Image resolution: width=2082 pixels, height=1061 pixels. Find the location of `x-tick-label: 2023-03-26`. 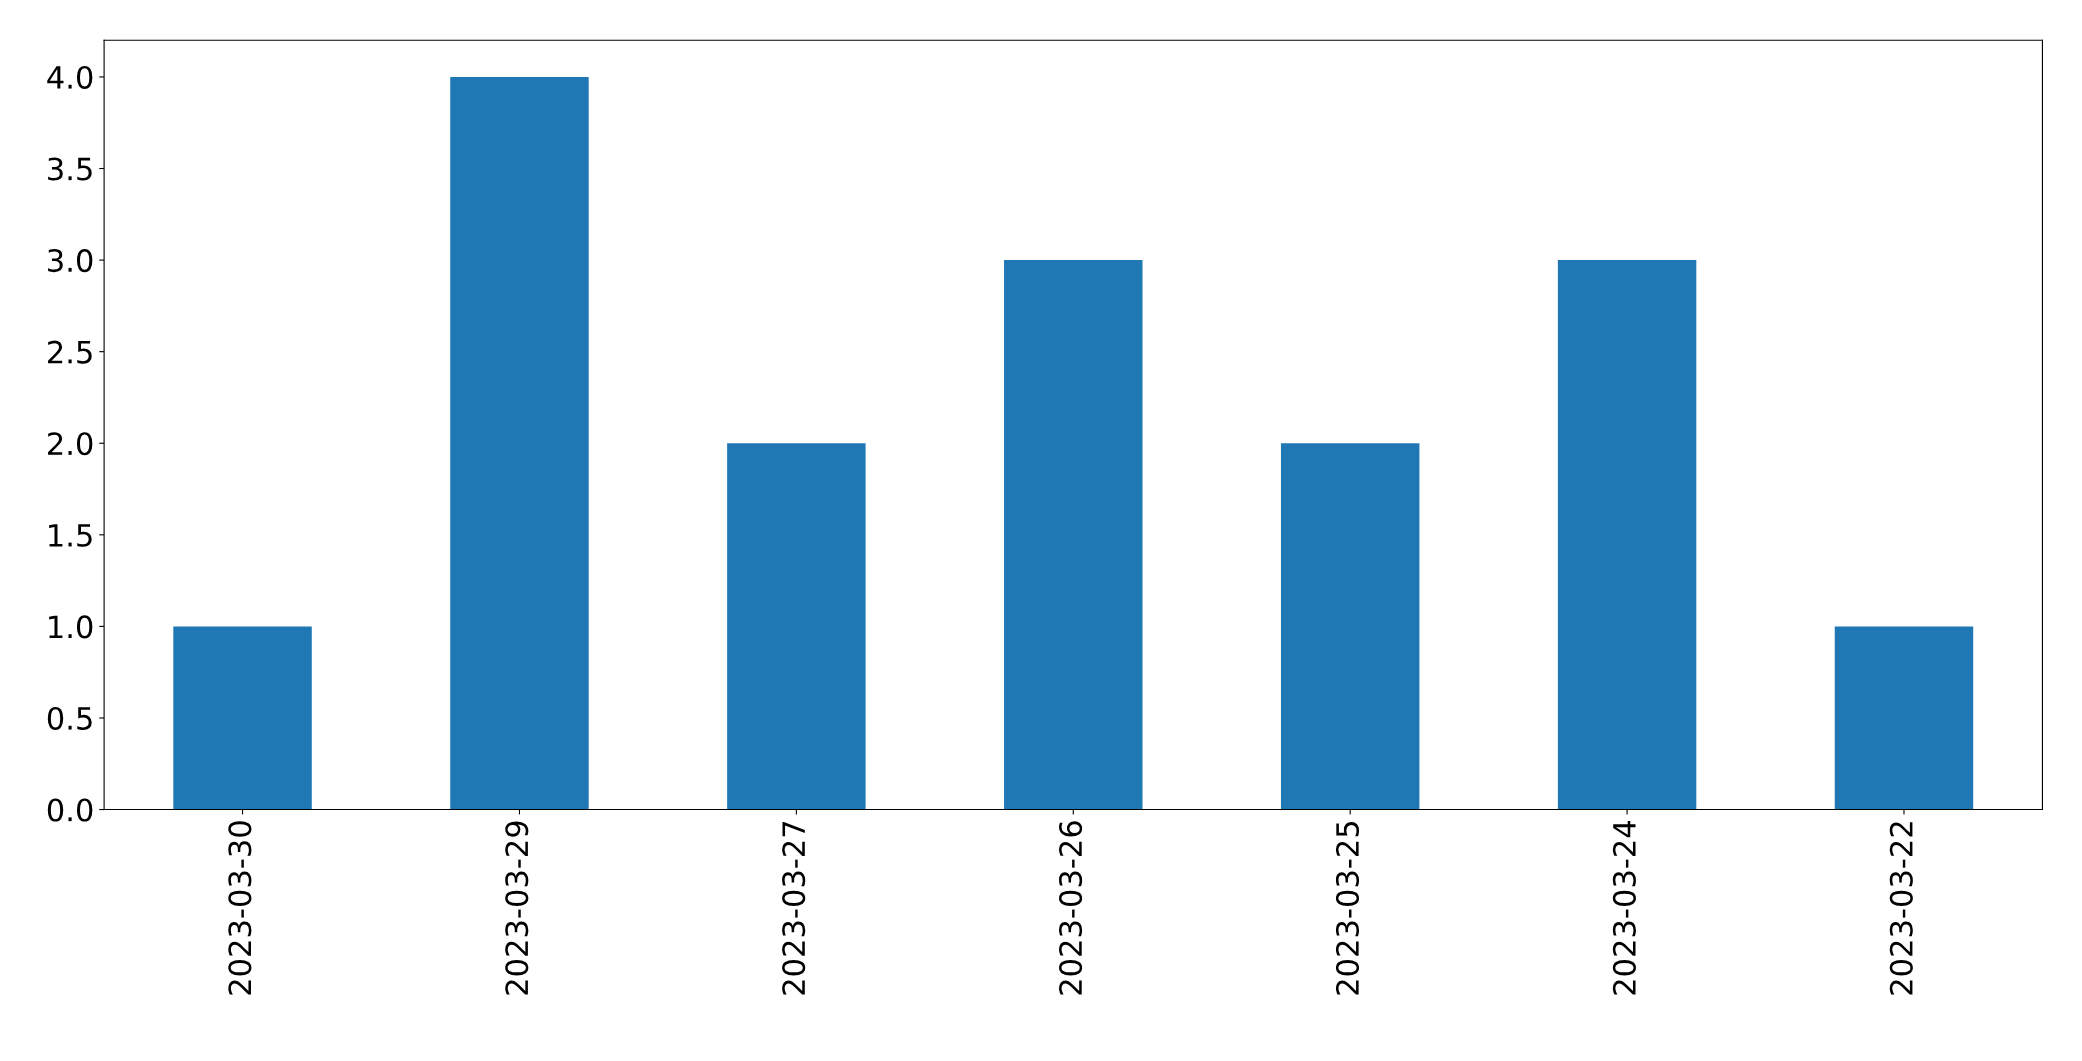

x-tick-label: 2023-03-26 is located at coordinates (1071, 908).